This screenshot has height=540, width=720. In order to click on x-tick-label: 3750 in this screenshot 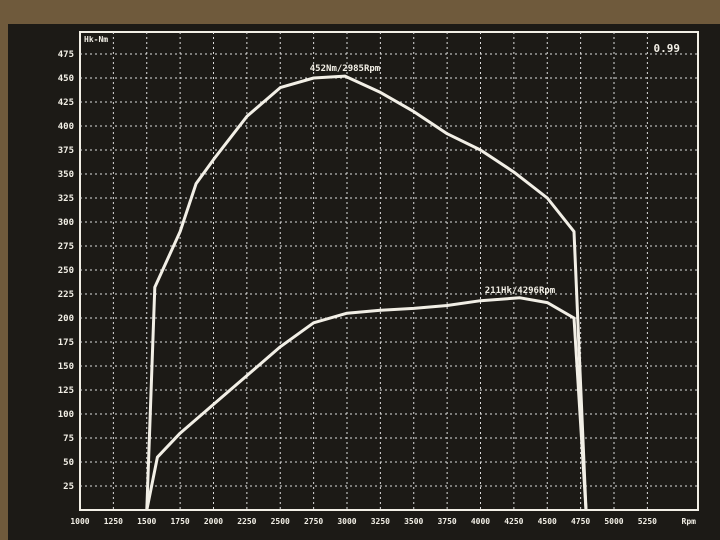, I will do `click(446, 521)`.